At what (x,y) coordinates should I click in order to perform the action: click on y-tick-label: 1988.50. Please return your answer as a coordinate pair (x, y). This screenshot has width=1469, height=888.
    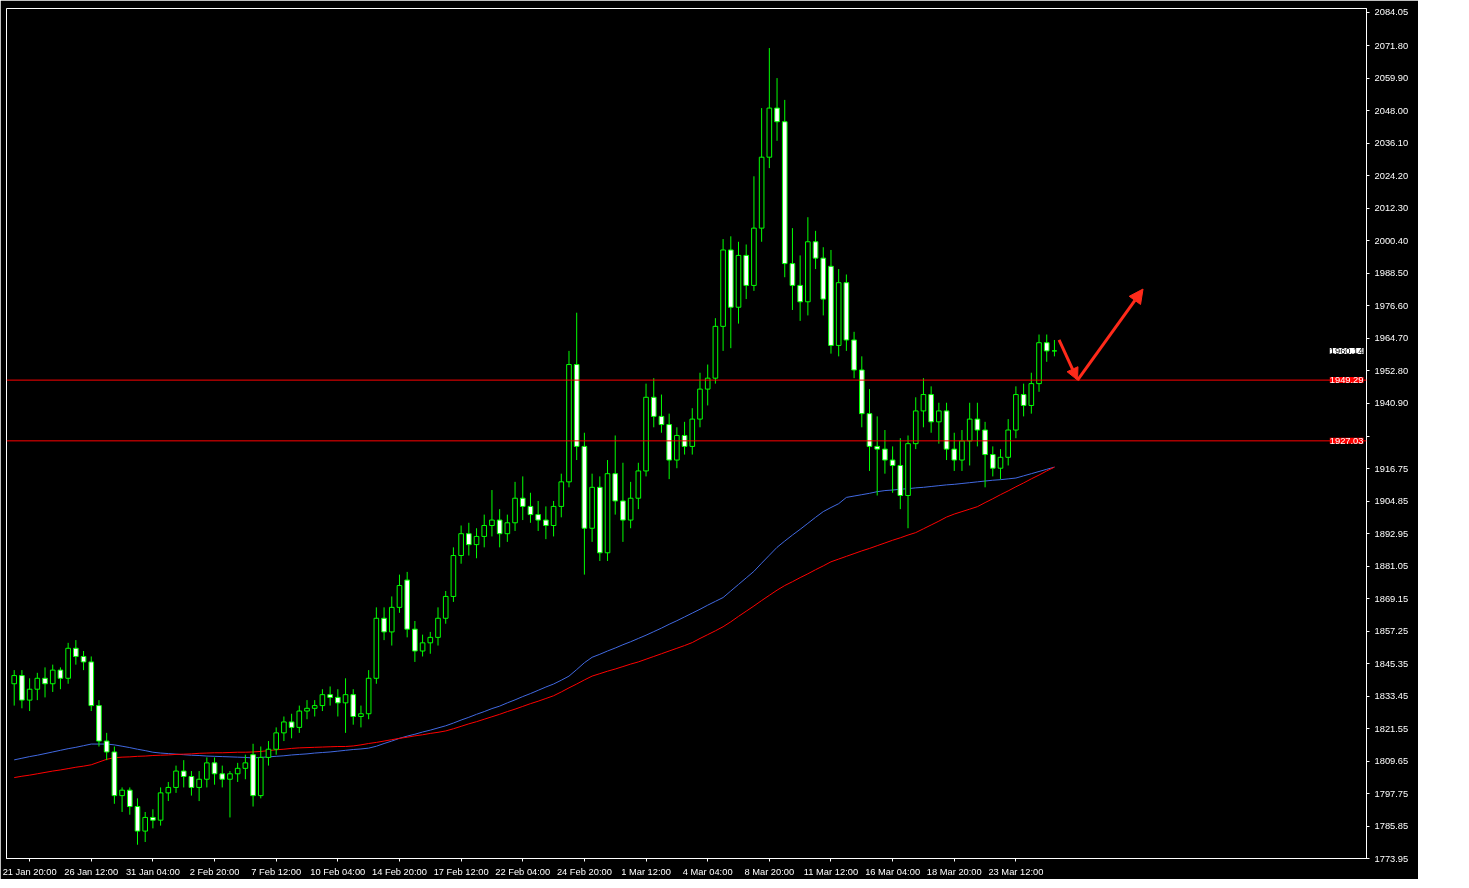
    Looking at the image, I should click on (1391, 273).